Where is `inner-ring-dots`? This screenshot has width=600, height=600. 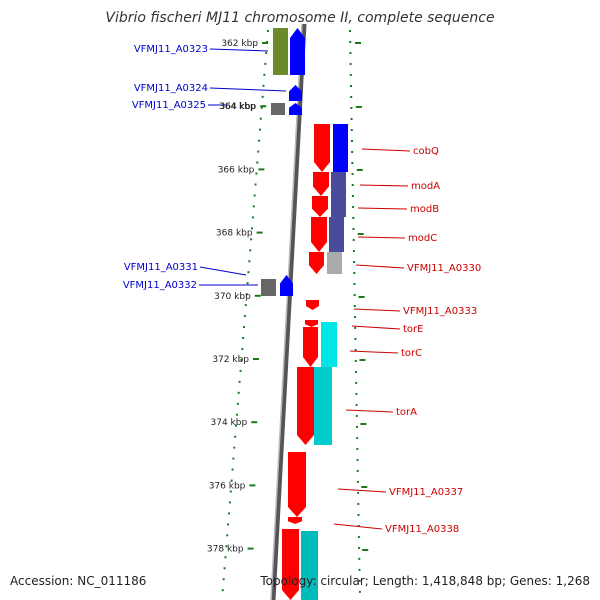 inner-ring-dots is located at coordinates (245, 314).